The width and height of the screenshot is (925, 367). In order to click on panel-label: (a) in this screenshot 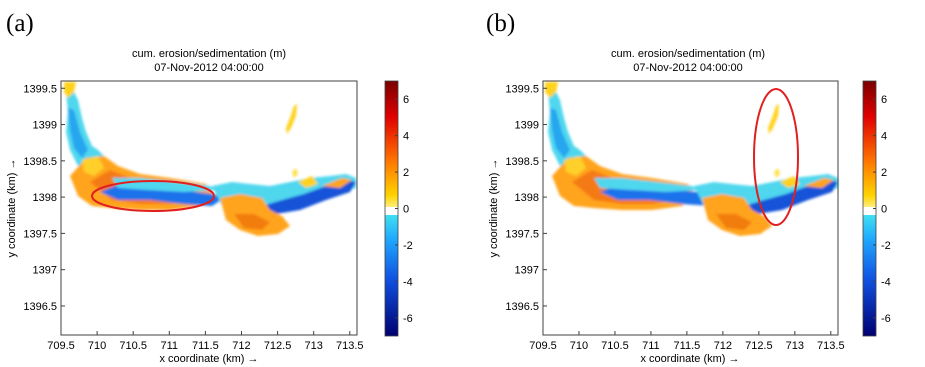, I will do `click(20, 23)`.